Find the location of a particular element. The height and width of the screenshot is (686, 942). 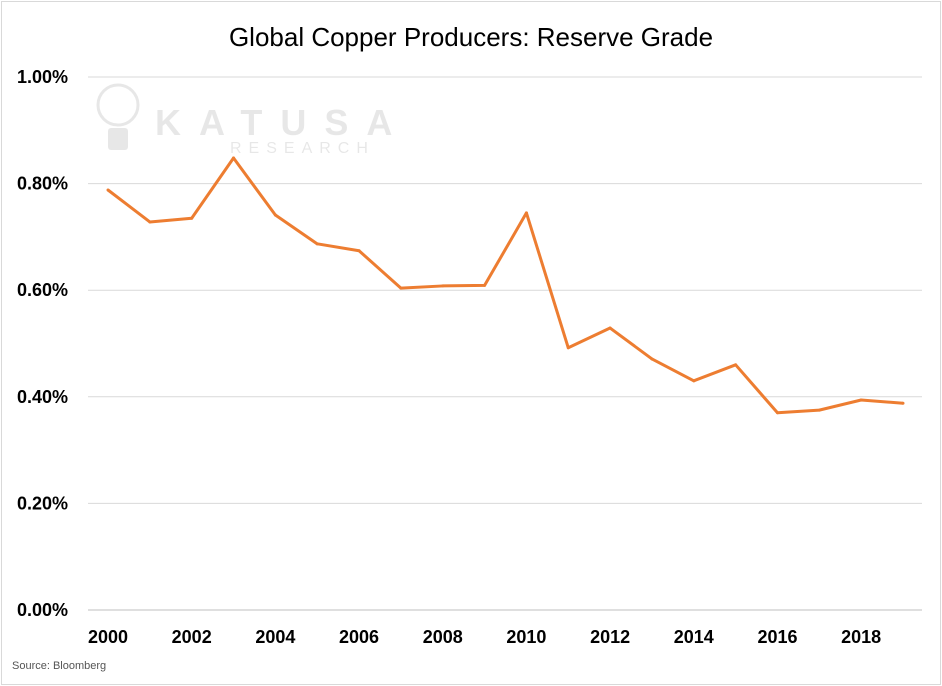

y-tick-label: 0.60% is located at coordinates (42, 290).